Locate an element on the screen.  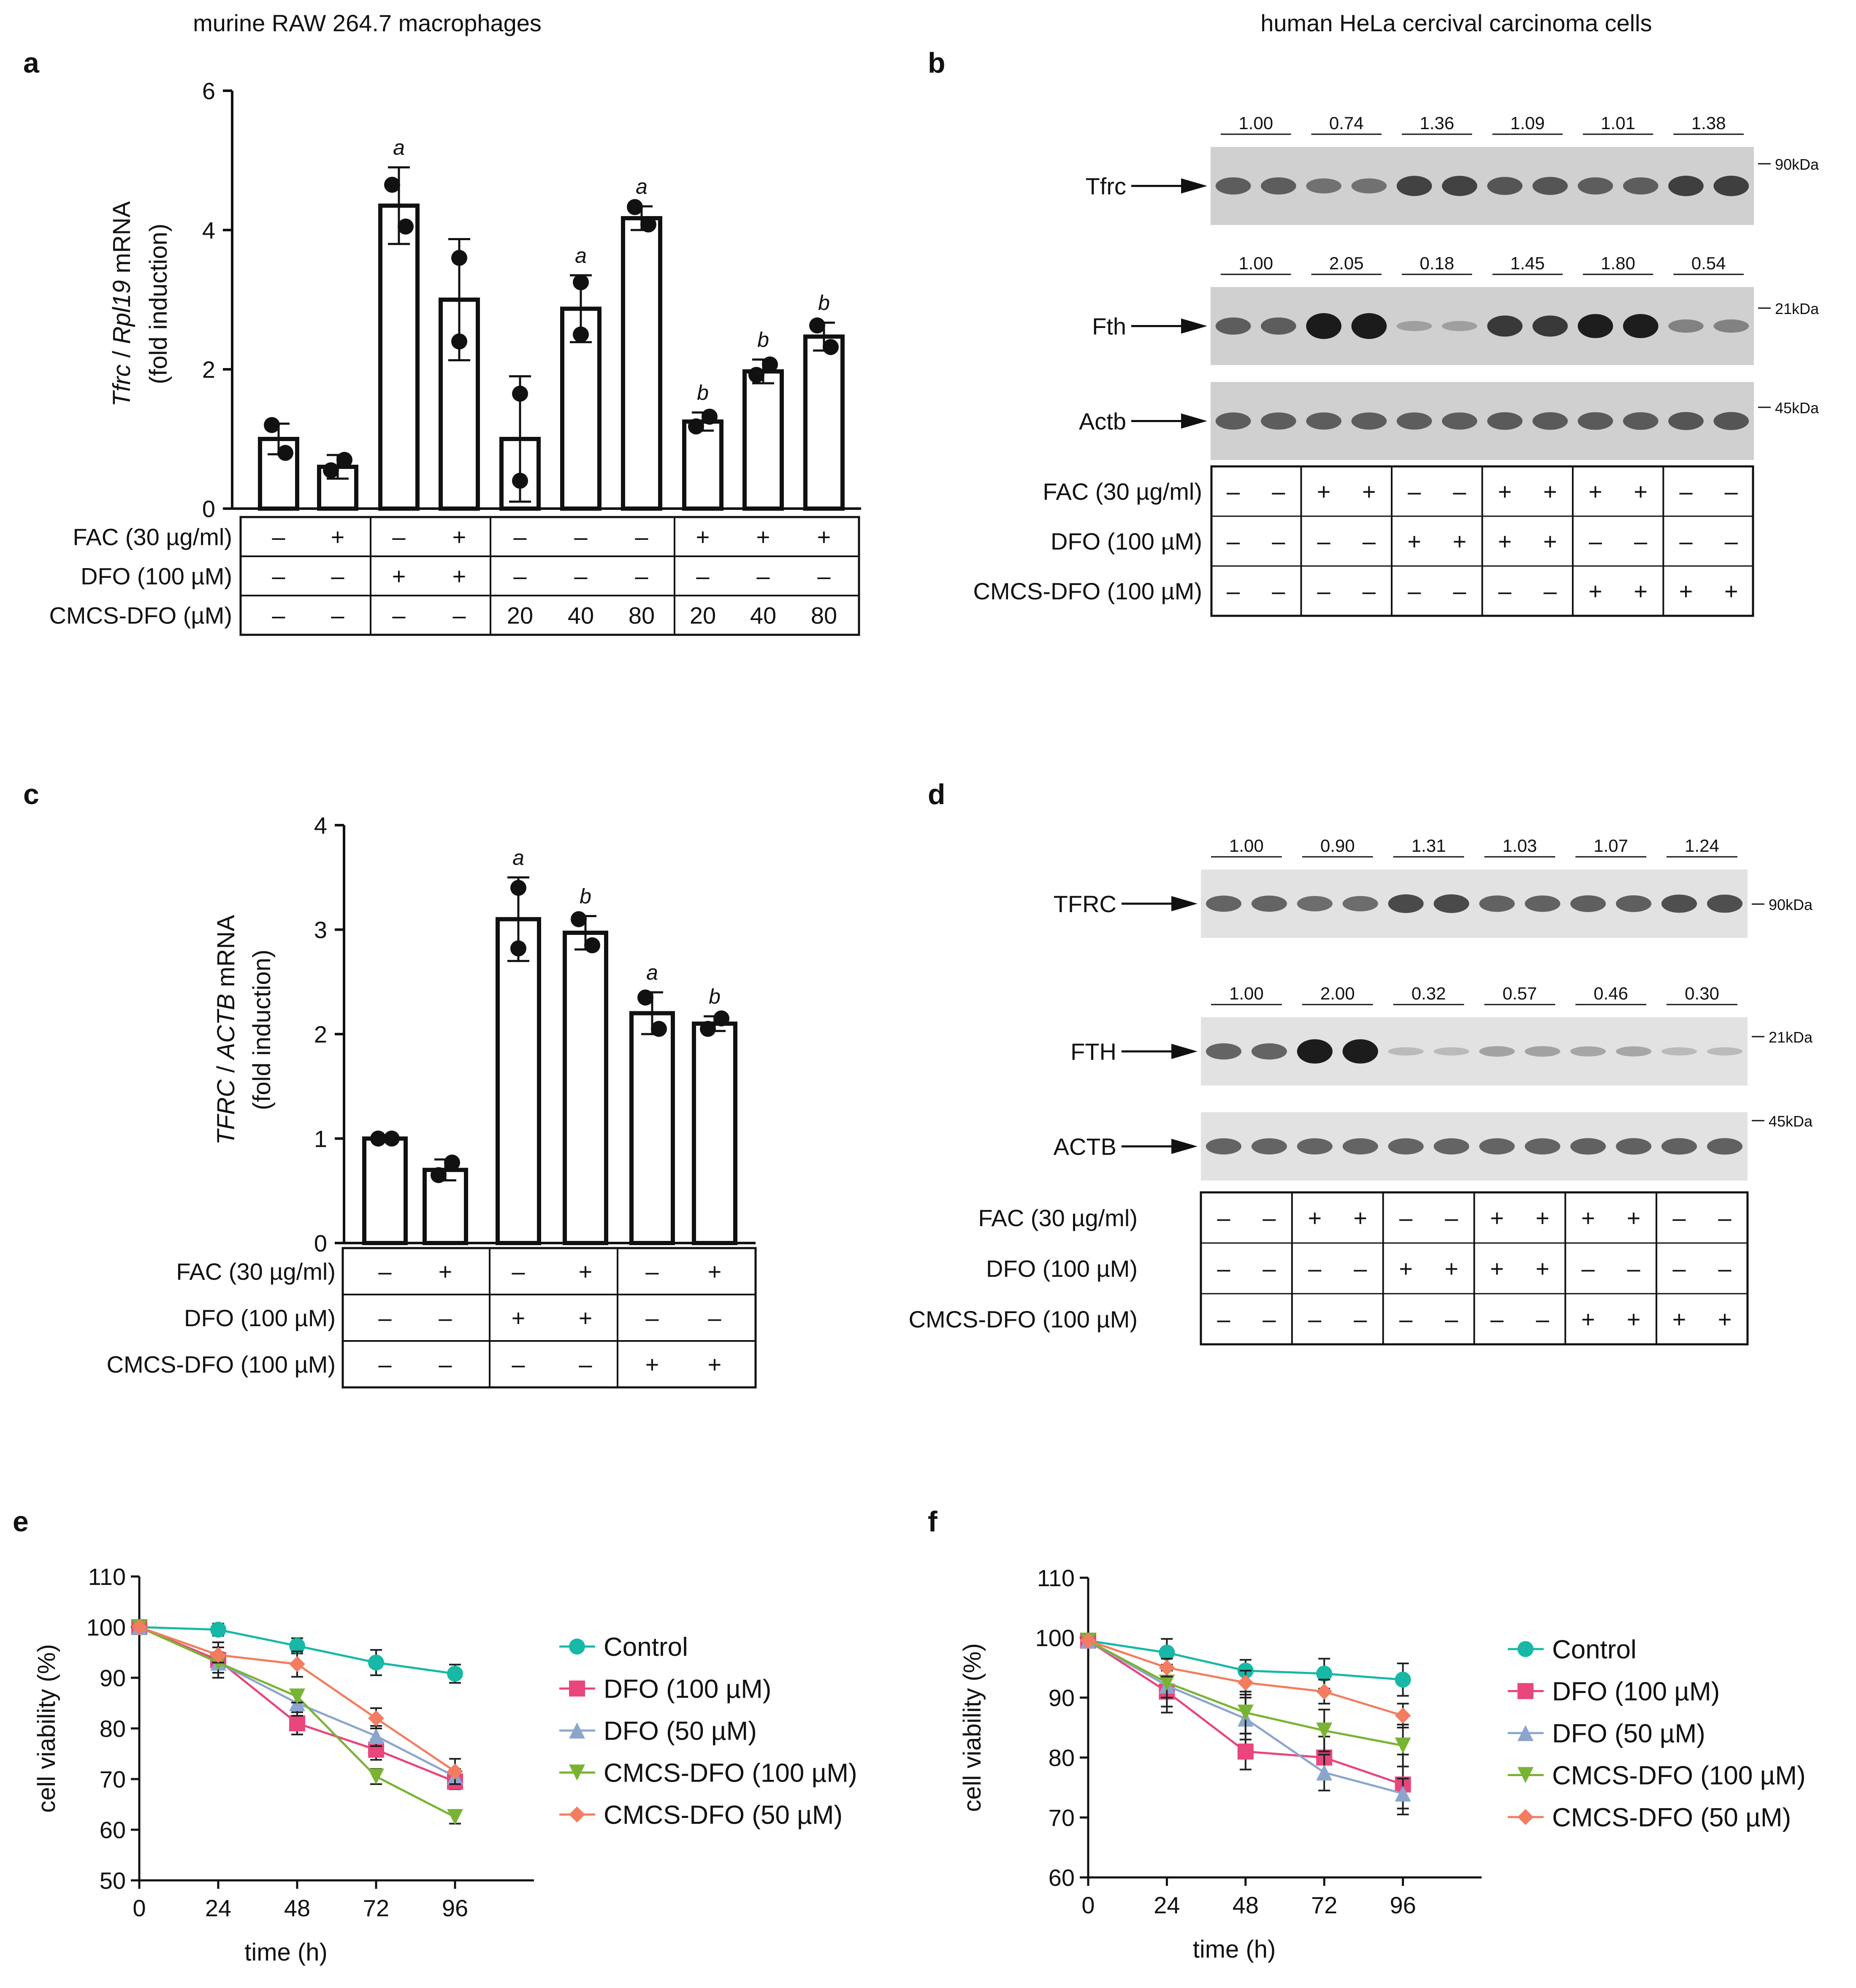
panel-c-data-point is located at coordinates (452, 1162).